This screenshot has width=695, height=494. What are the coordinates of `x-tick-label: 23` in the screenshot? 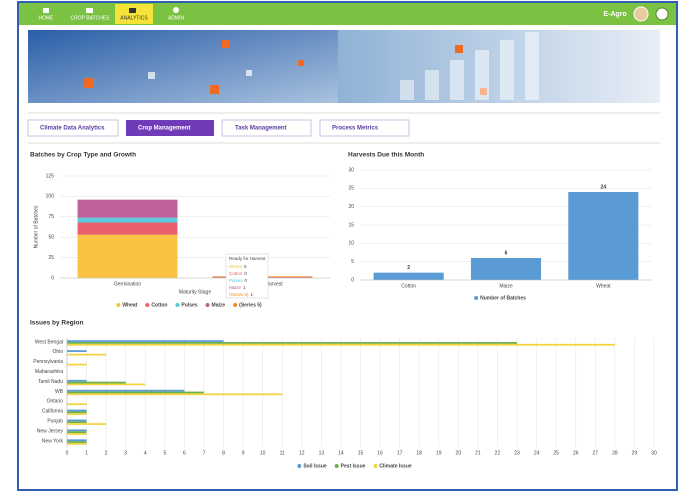 It's located at (517, 453).